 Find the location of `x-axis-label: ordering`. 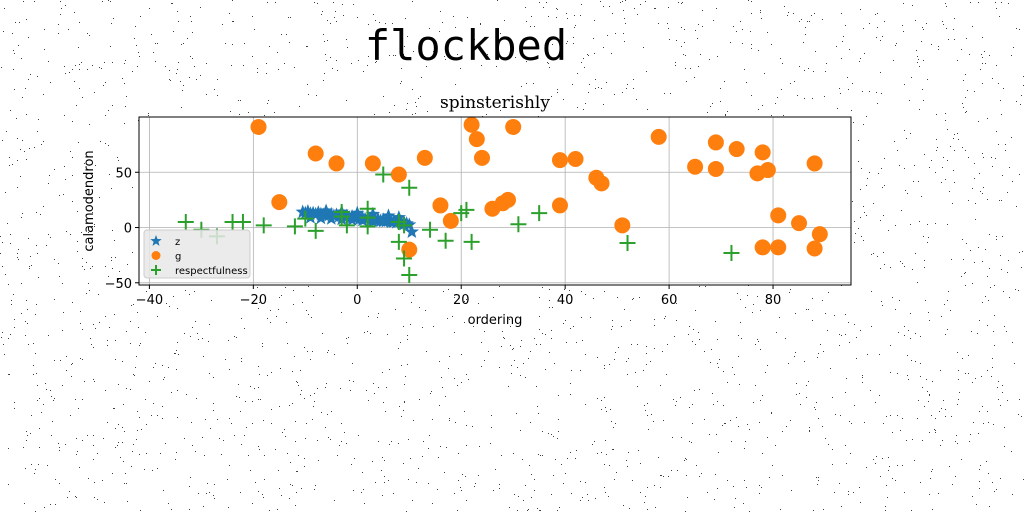

x-axis-label: ordering is located at coordinates (495, 320).